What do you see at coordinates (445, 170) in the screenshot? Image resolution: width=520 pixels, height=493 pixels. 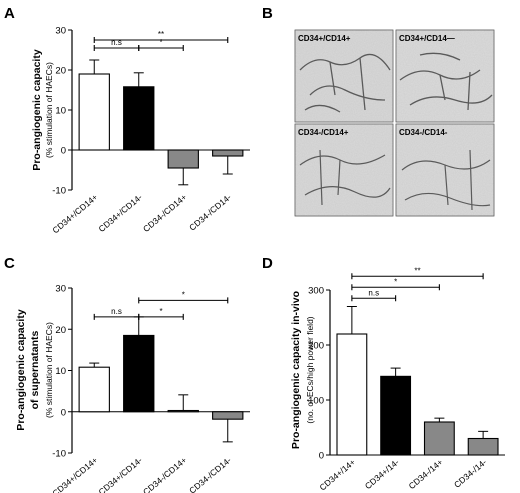 I see `micrograph-cd34neg-cd14neg: CD34-/CD14-` at bounding box center [445, 170].